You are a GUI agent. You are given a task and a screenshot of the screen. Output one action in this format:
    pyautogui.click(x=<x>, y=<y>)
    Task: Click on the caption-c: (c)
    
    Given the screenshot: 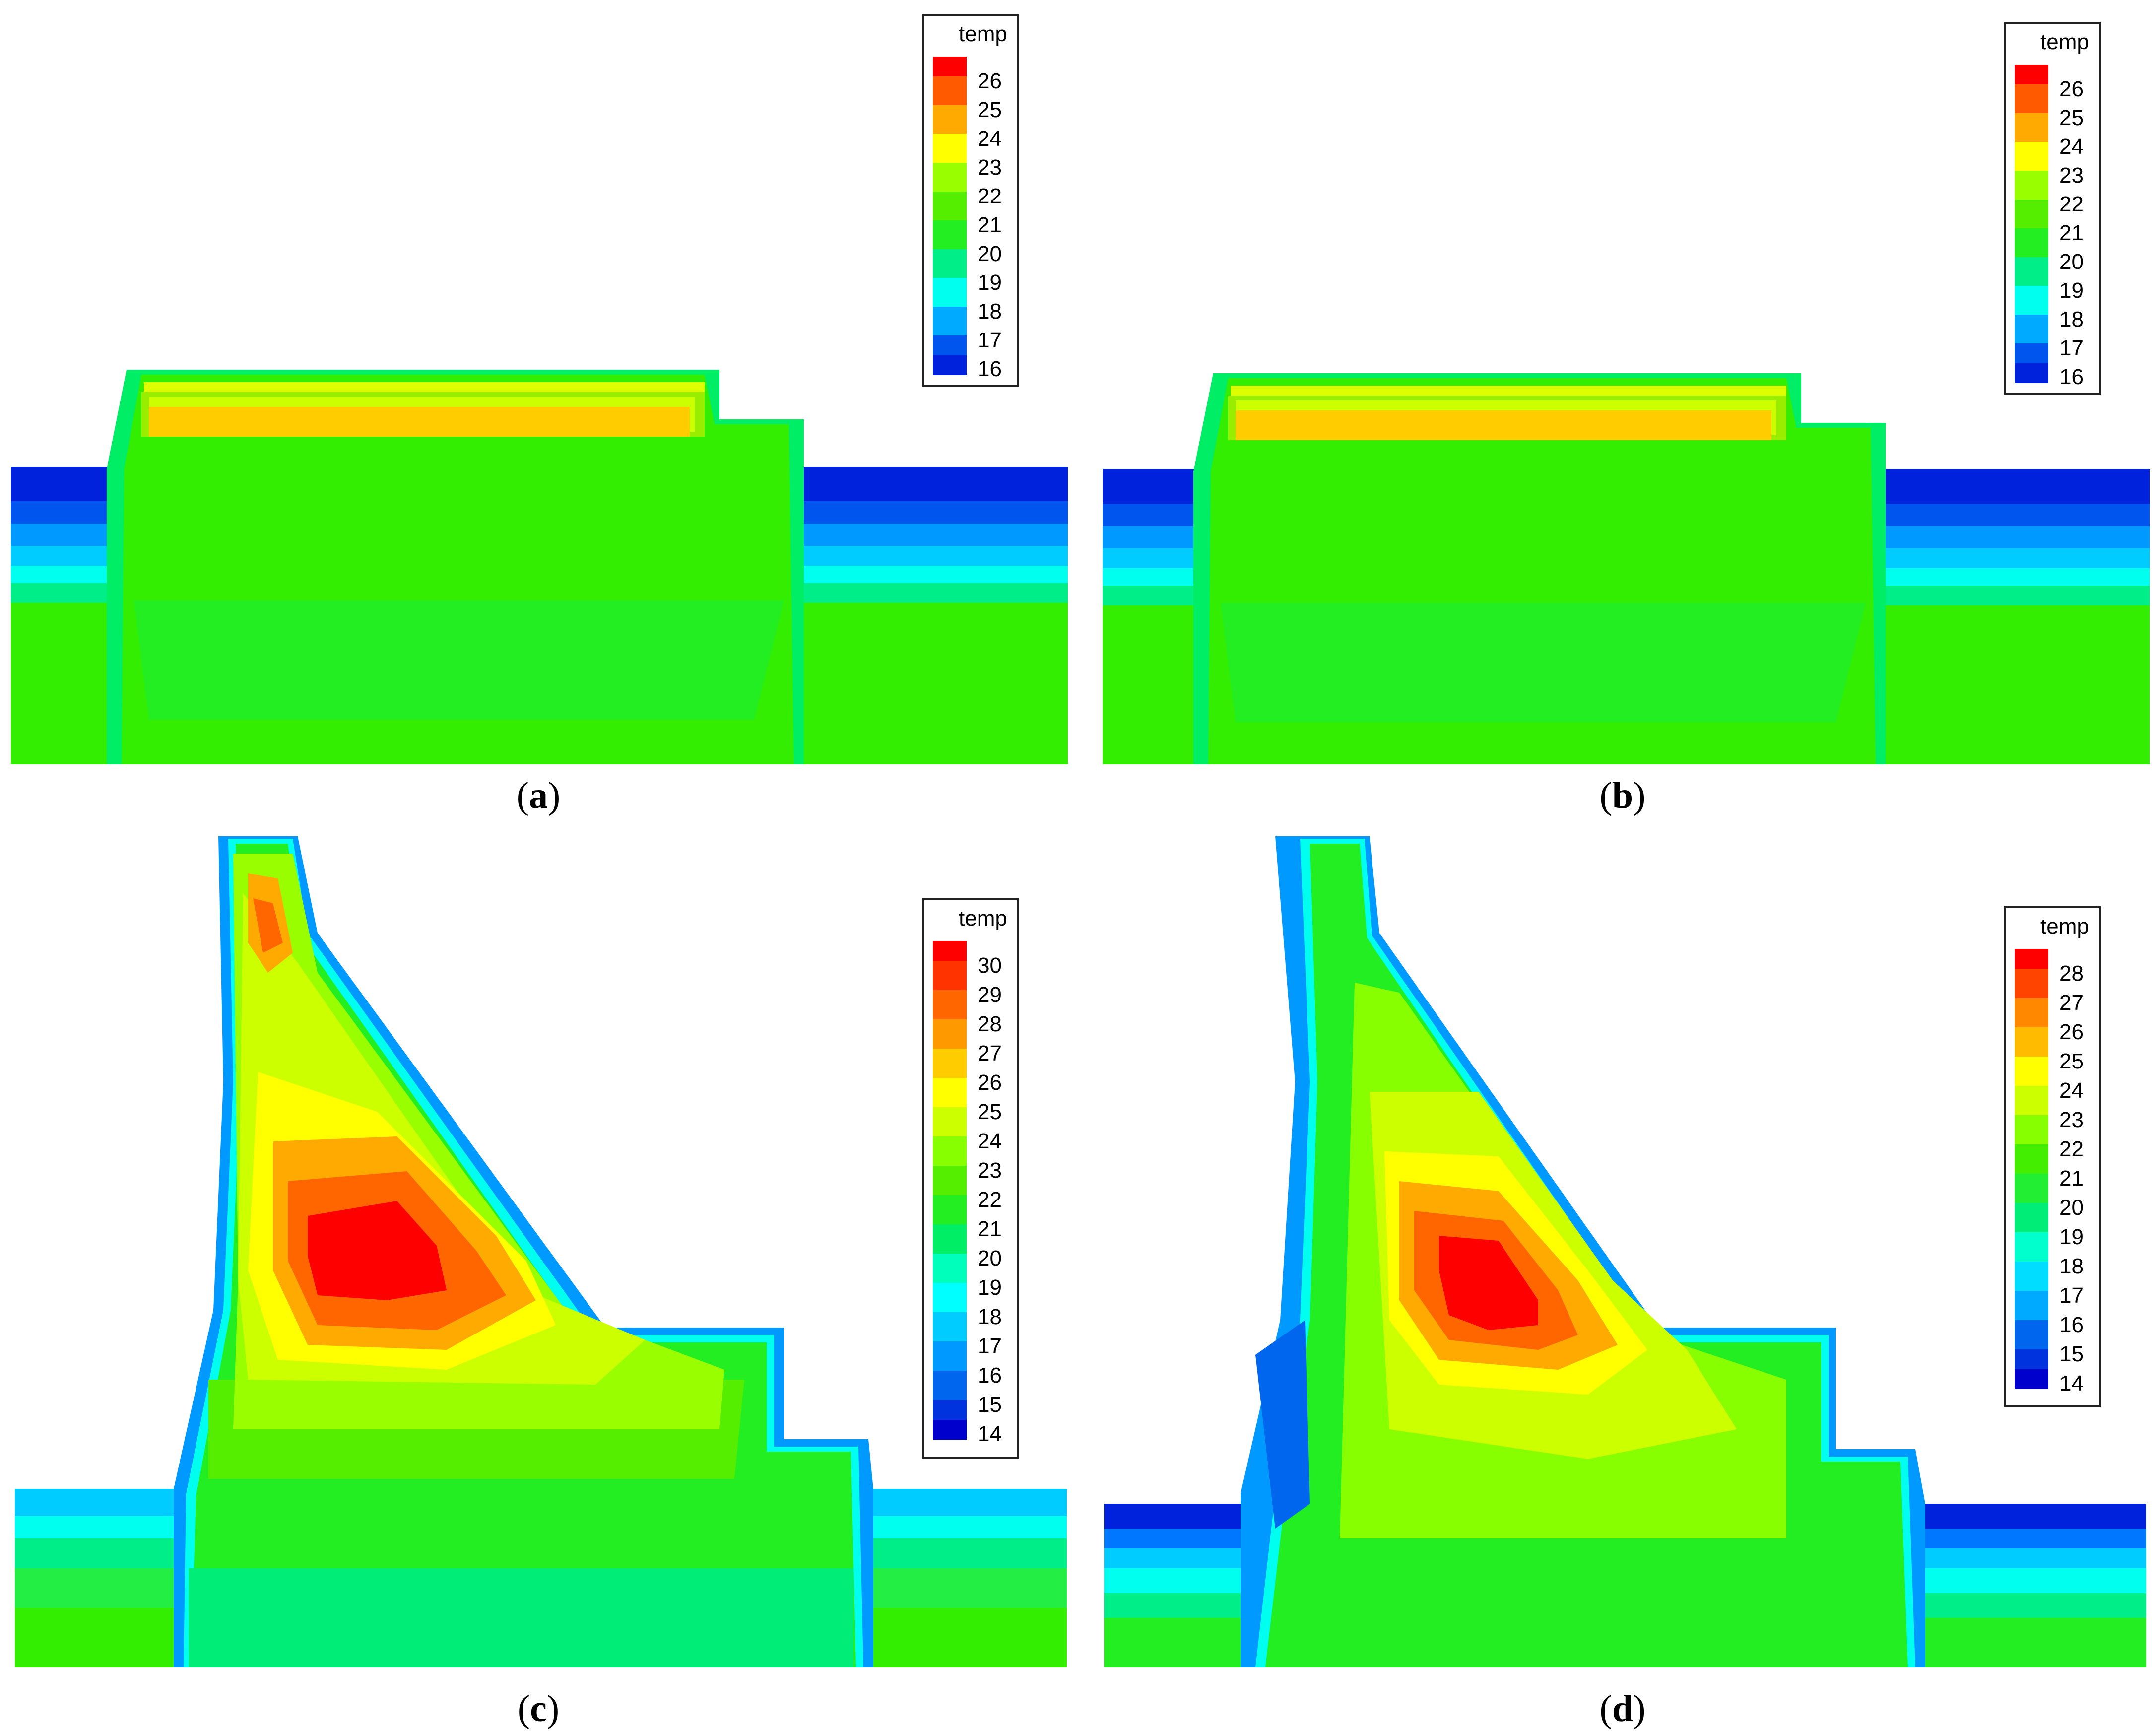 What is the action you would take?
    pyautogui.click(x=538, y=1709)
    